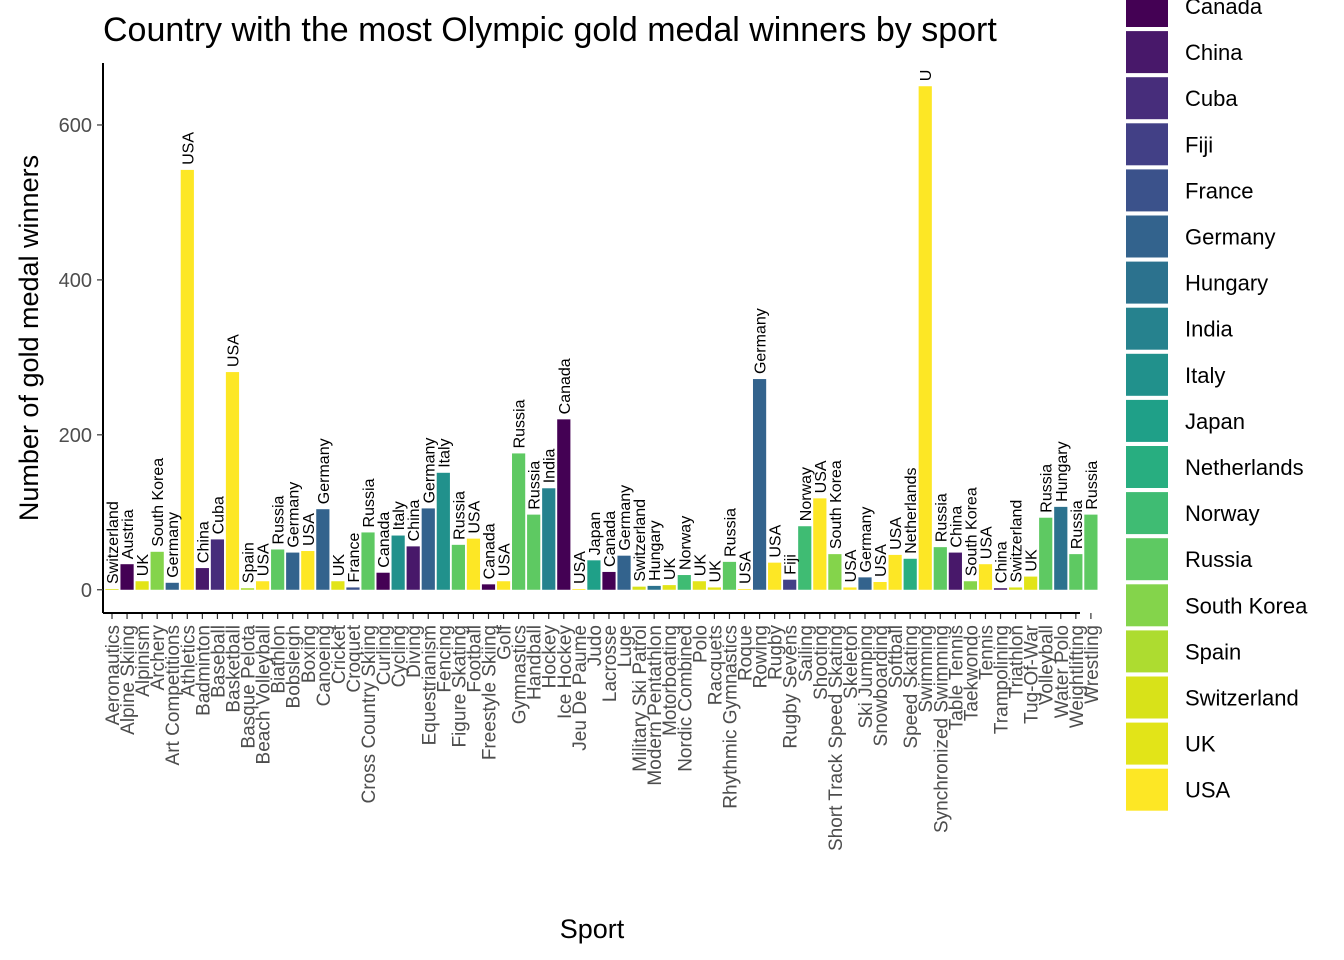 The width and height of the screenshot is (1344, 960). I want to click on legend-key-switzerland, so click(1147, 697).